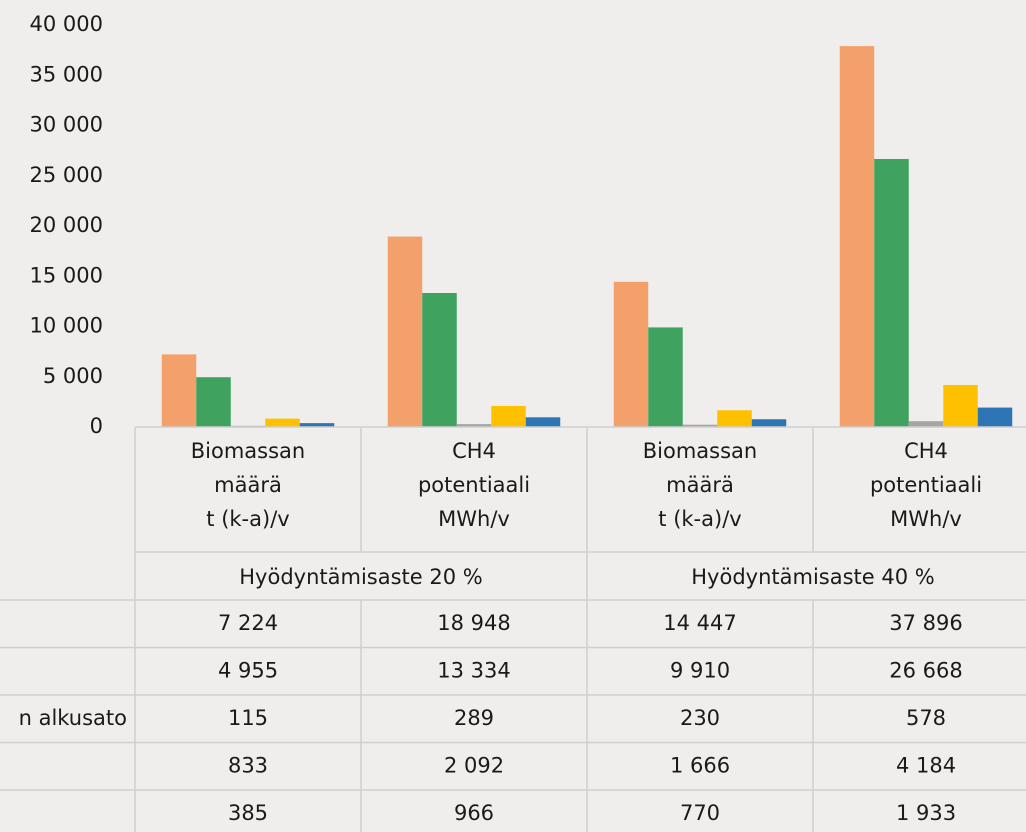 The image size is (1026, 832). What do you see at coordinates (473, 670) in the screenshot?
I see `data-table-value: 13 334` at bounding box center [473, 670].